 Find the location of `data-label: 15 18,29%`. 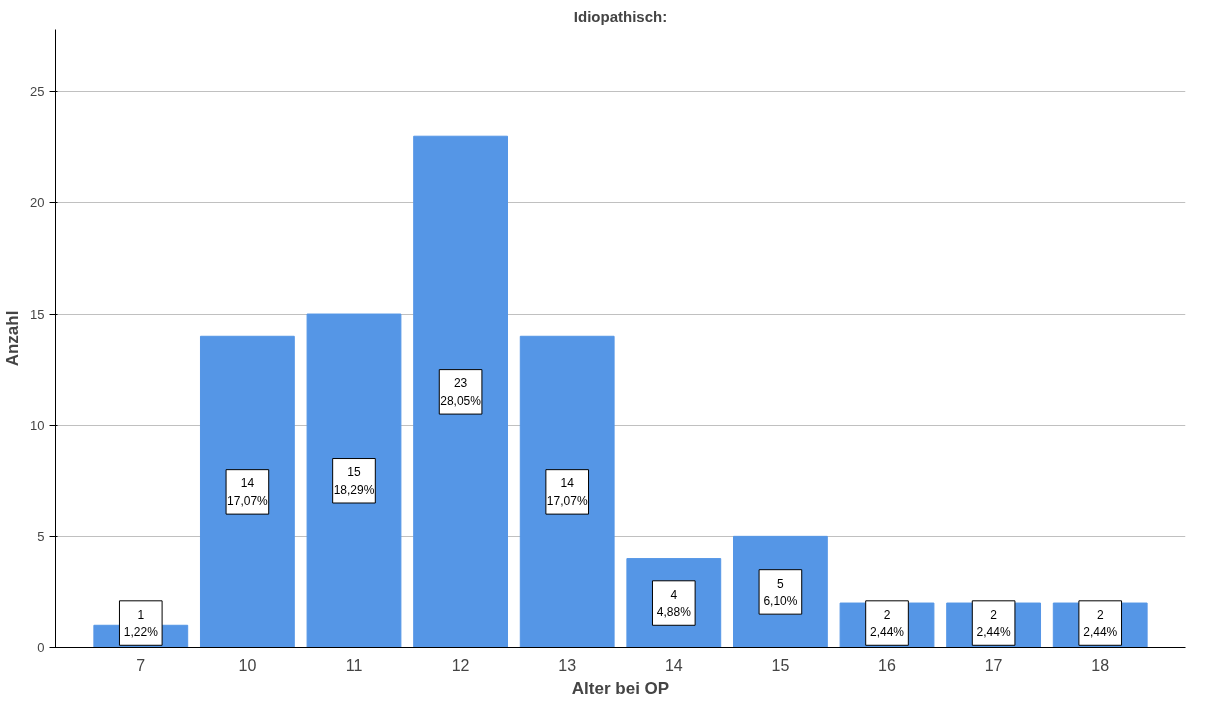

data-label: 15 18,29% is located at coordinates (354, 481).